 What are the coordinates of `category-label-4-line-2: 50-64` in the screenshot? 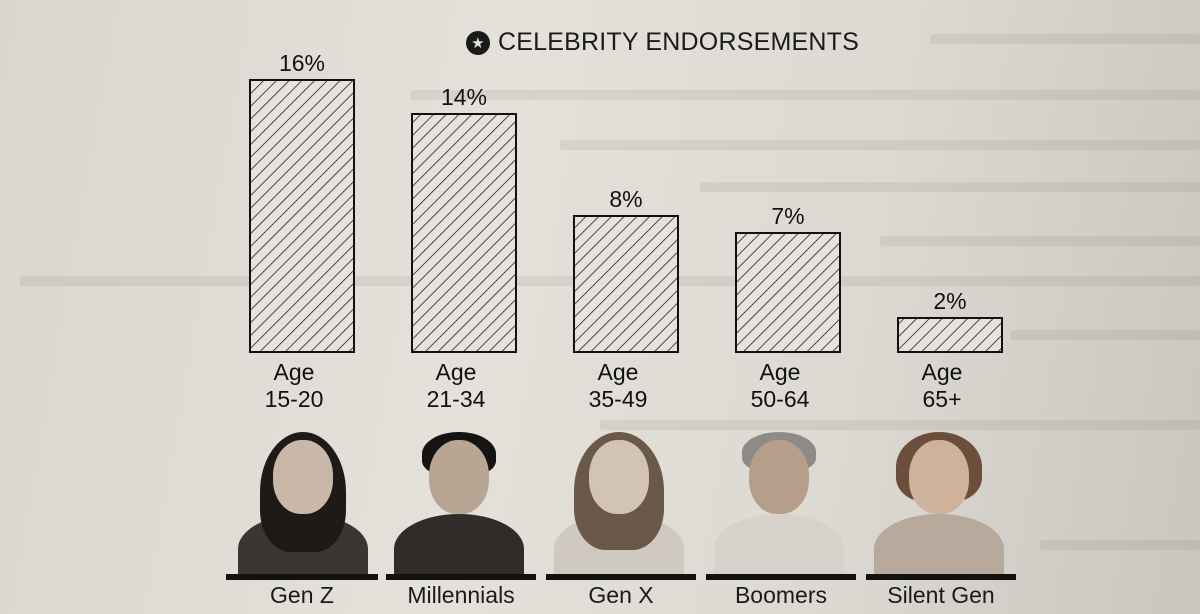 It's located at (780, 399).